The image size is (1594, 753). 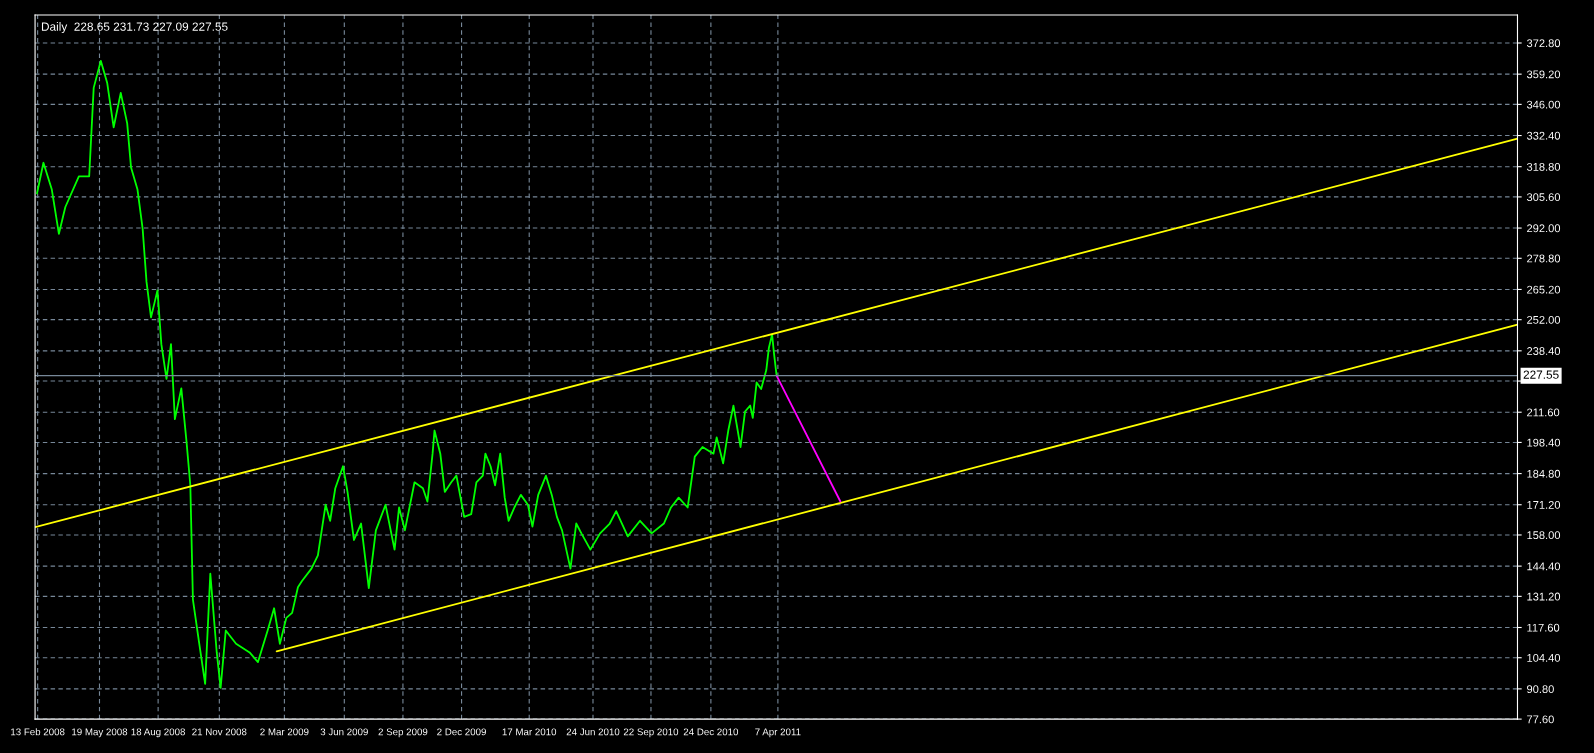 I want to click on x-tick-label: 19 May 2008, so click(x=100, y=733).